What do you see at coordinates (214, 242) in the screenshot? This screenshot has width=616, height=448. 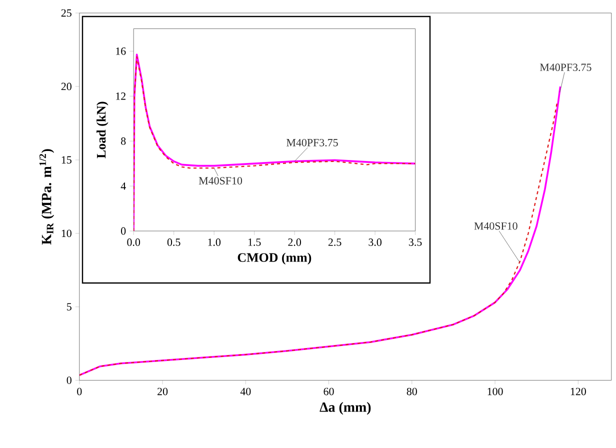 I see `x-tick-label: 1.0` at bounding box center [214, 242].